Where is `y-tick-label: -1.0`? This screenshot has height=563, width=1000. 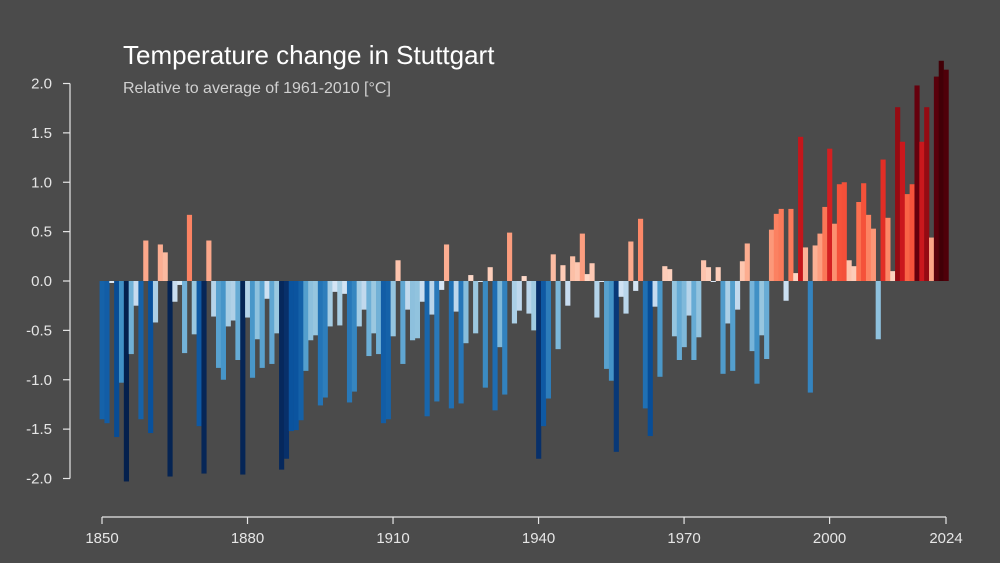
y-tick-label: -1.0 is located at coordinates (39, 380).